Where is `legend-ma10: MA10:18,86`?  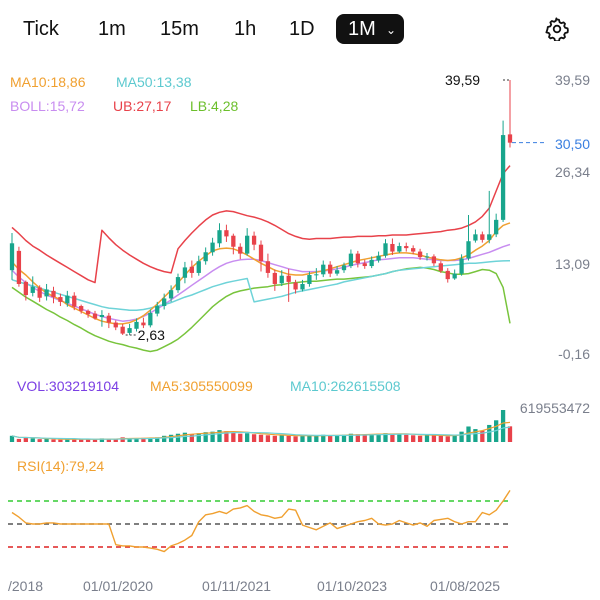
legend-ma10: MA10:18,86 is located at coordinates (48, 82).